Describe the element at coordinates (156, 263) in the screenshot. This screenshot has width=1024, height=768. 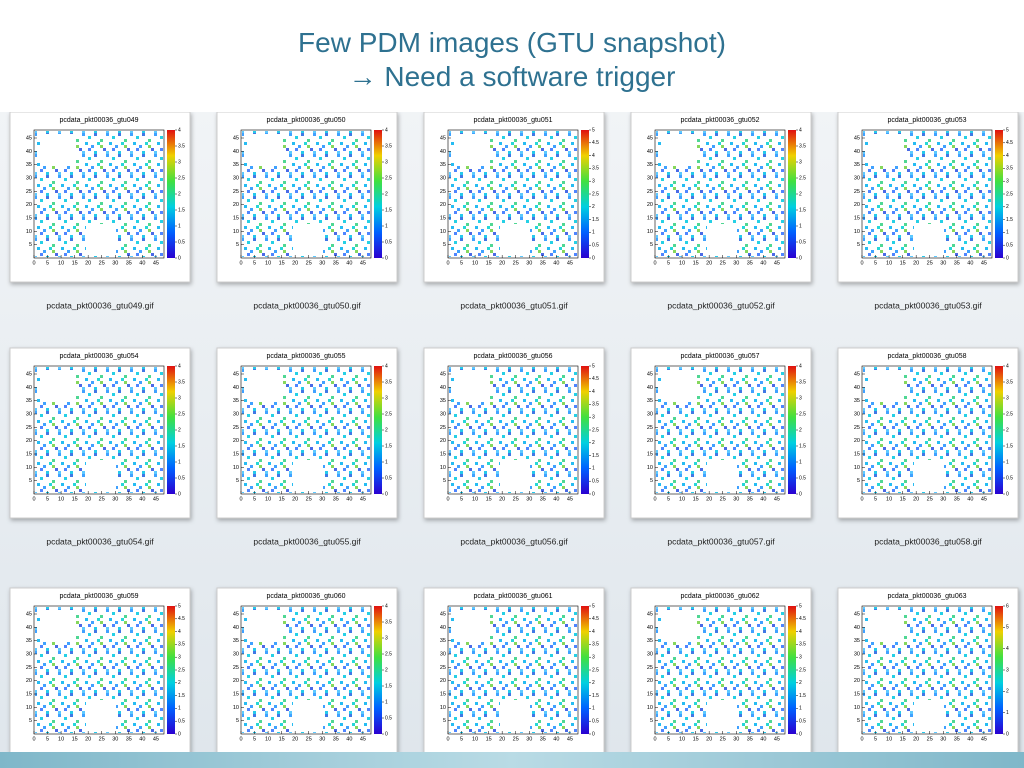
I see `x-tick-label: 45` at that location.